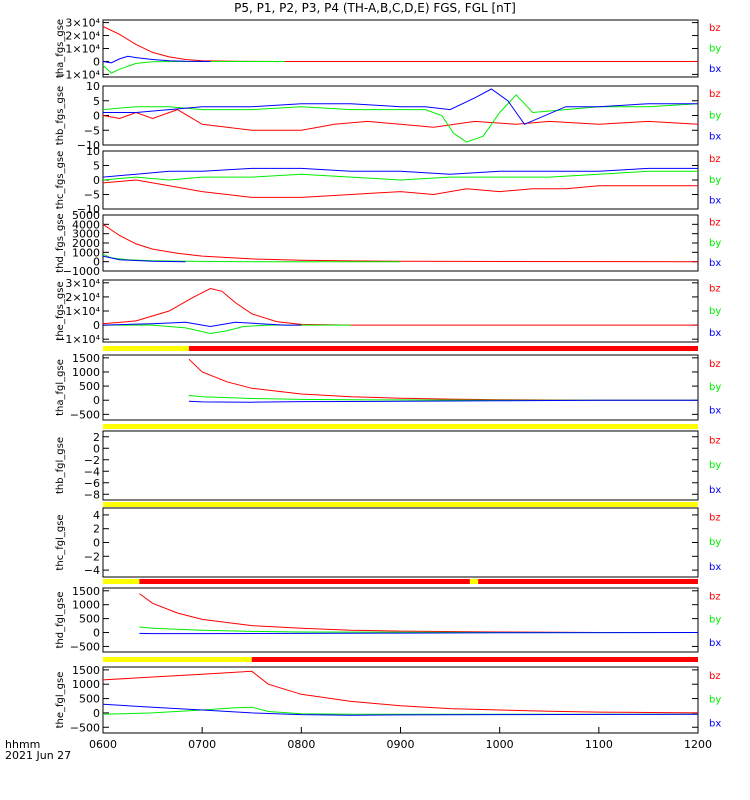 This screenshot has height=800, width=750. What do you see at coordinates (92, 471) in the screenshot?
I see `y-tick-label: −4` at bounding box center [92, 471].